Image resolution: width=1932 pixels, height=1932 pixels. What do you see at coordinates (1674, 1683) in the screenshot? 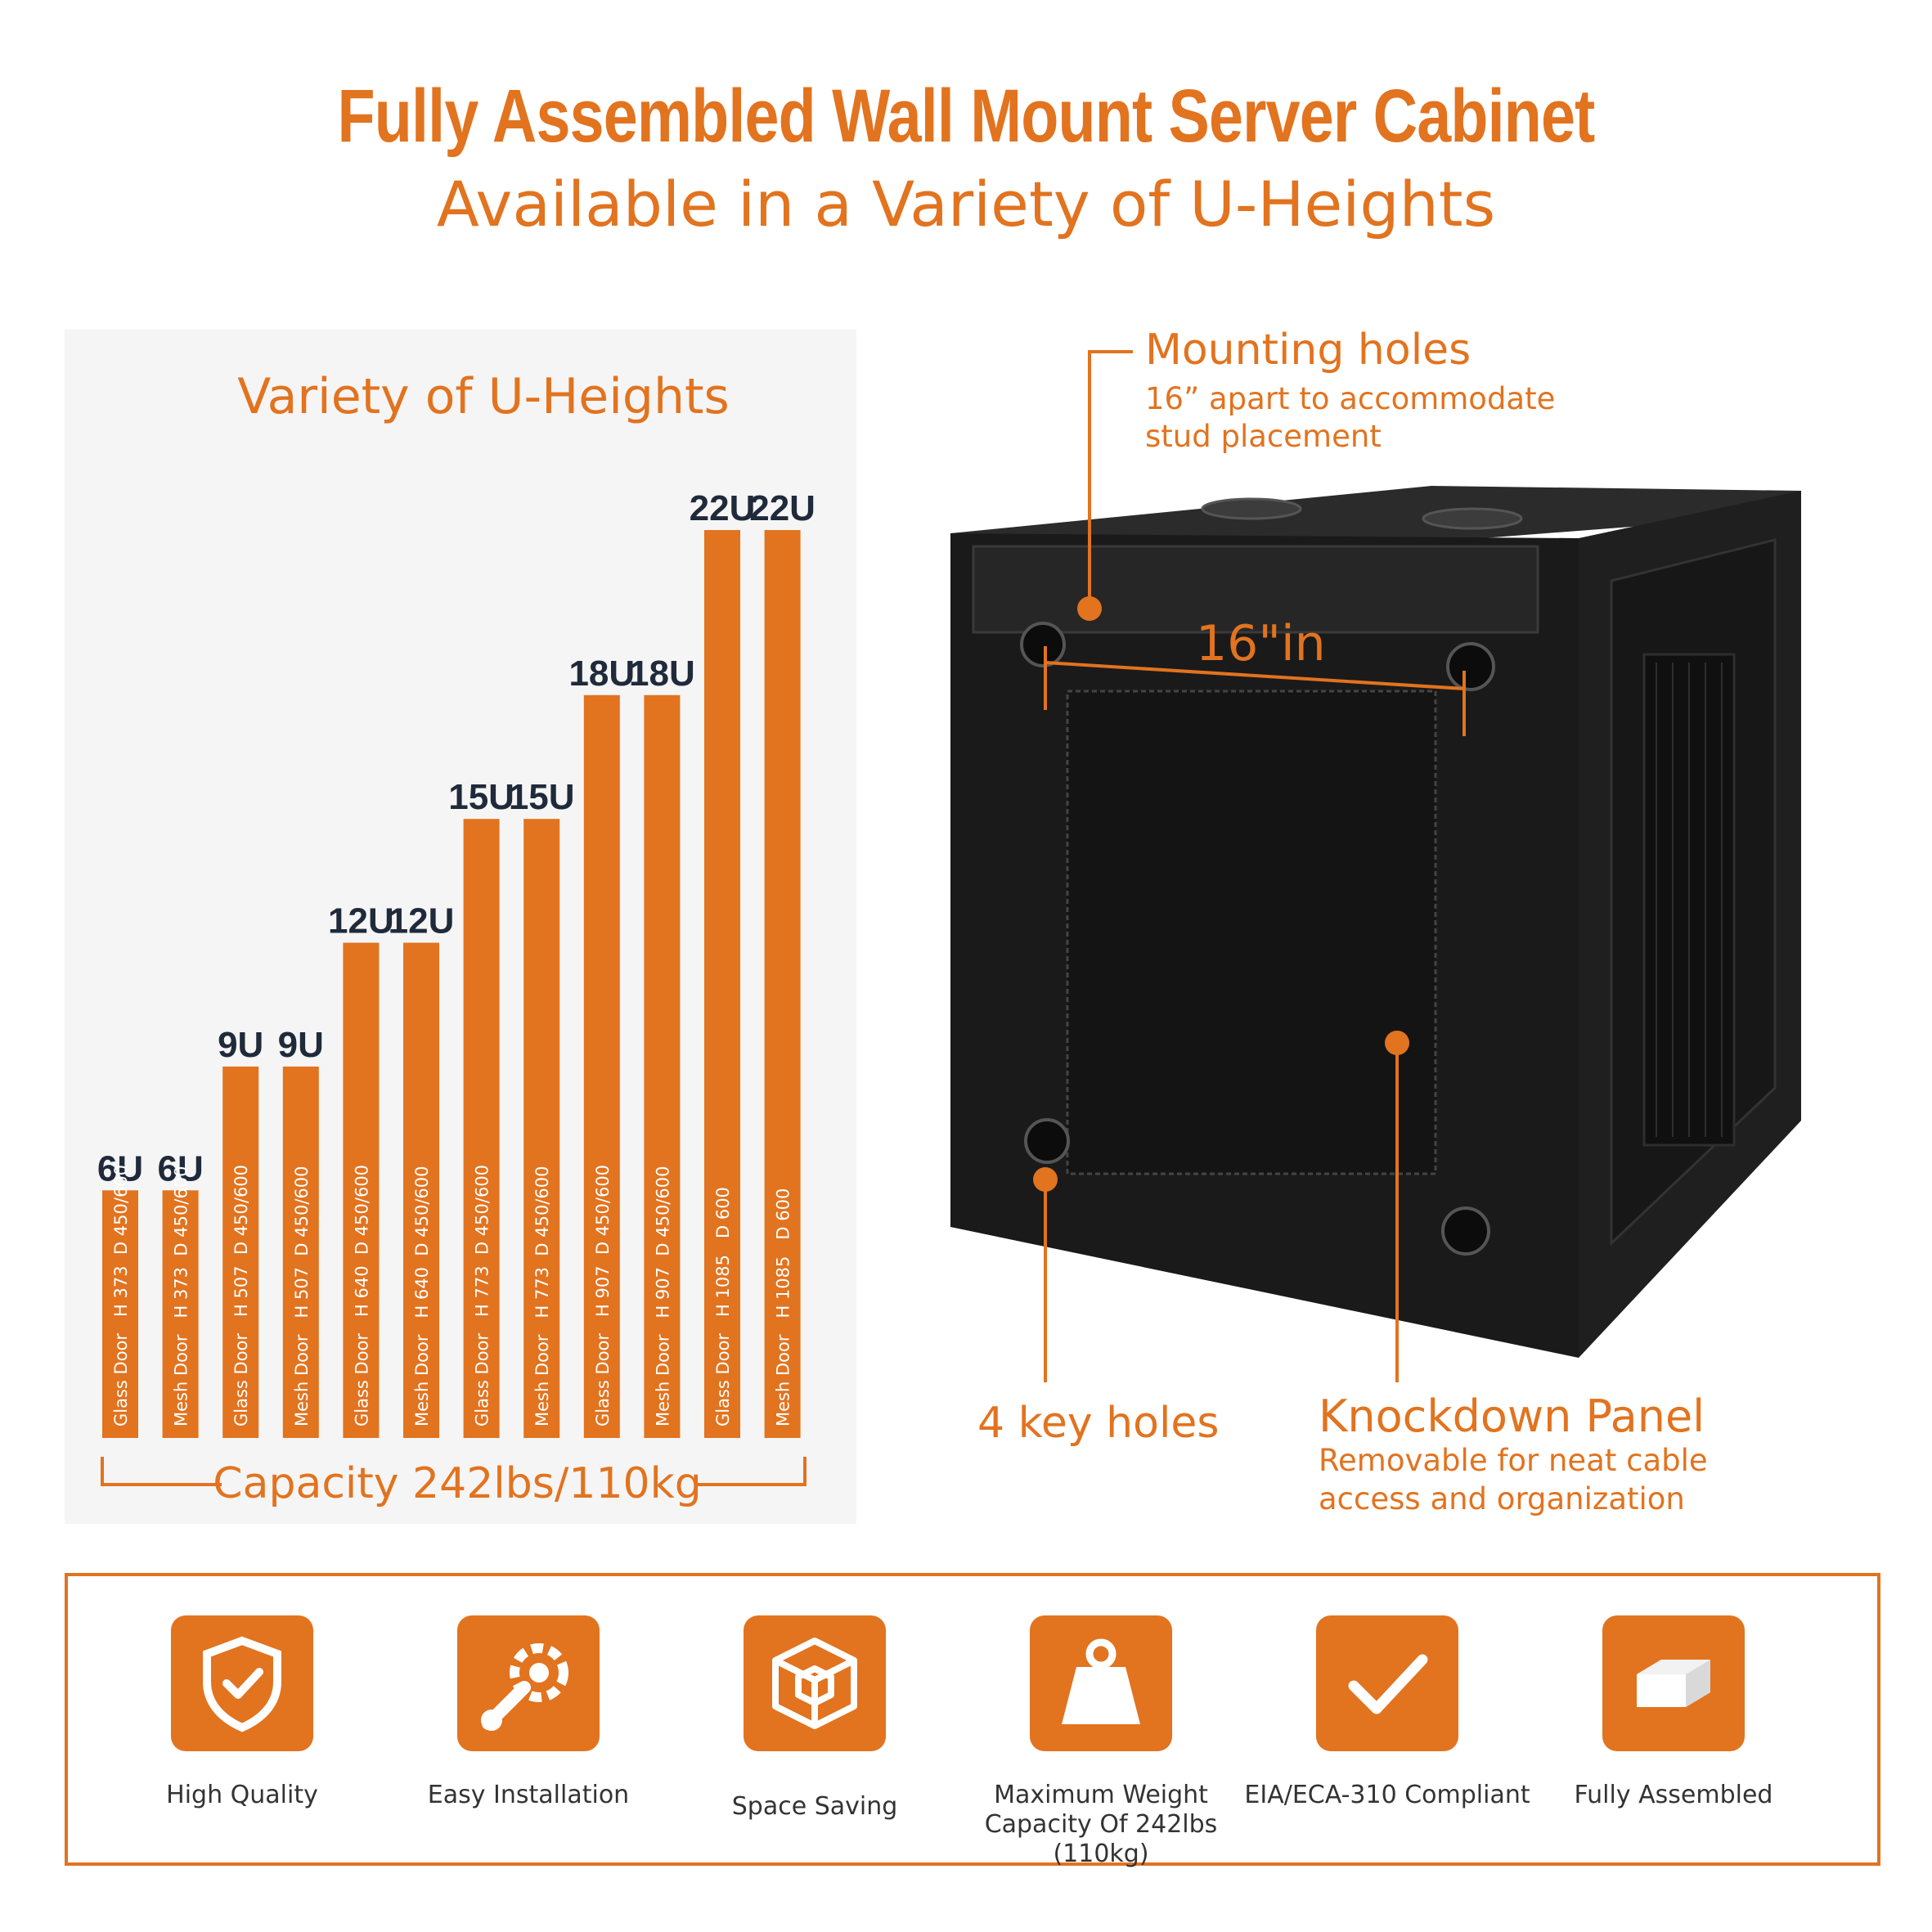
I see `box-icon` at bounding box center [1674, 1683].